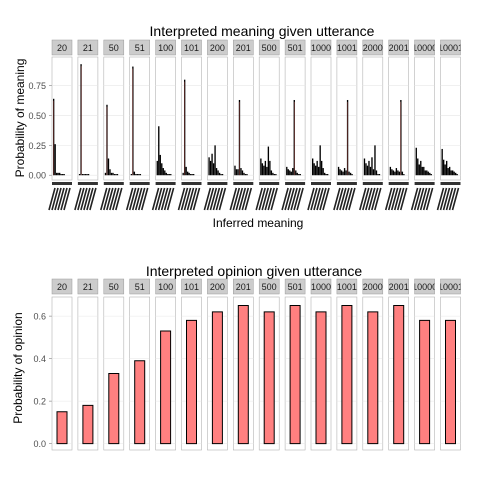  What do you see at coordinates (373, 364) in the screenshot?
I see `facet-2000: 2000` at bounding box center [373, 364].